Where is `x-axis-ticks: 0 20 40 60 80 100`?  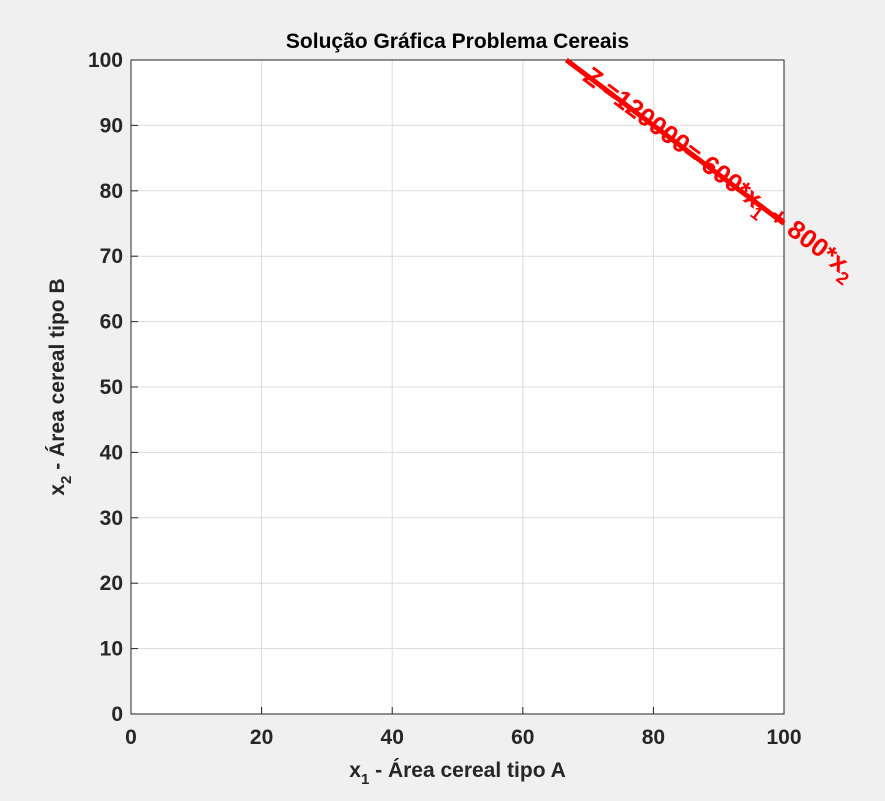
x-axis-ticks: 0 20 40 60 80 100 is located at coordinates (463, 728).